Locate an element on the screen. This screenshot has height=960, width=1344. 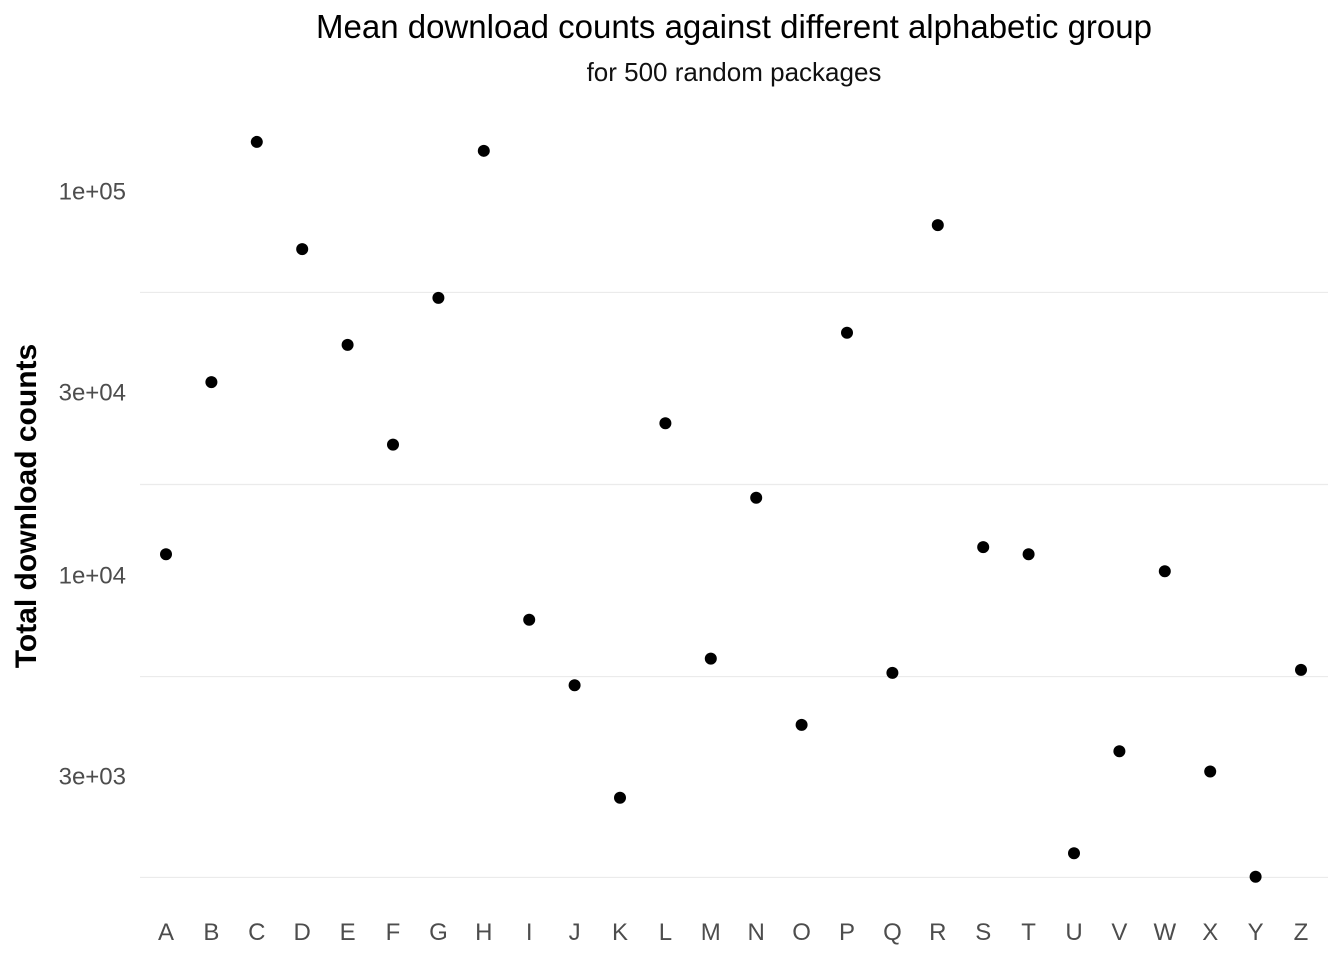
data-point-J is located at coordinates (574, 685).